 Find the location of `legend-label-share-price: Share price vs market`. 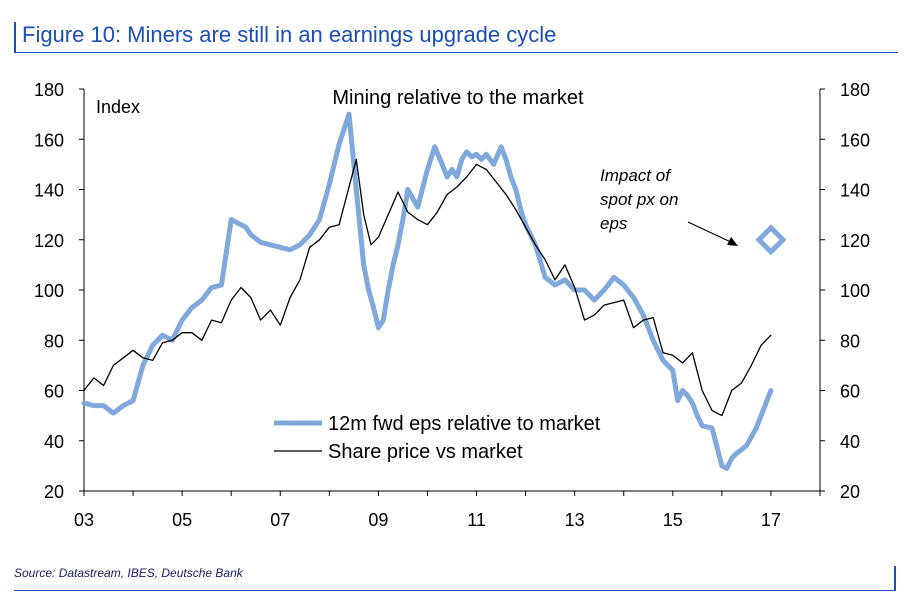

legend-label-share-price: Share price vs market is located at coordinates (425, 452).